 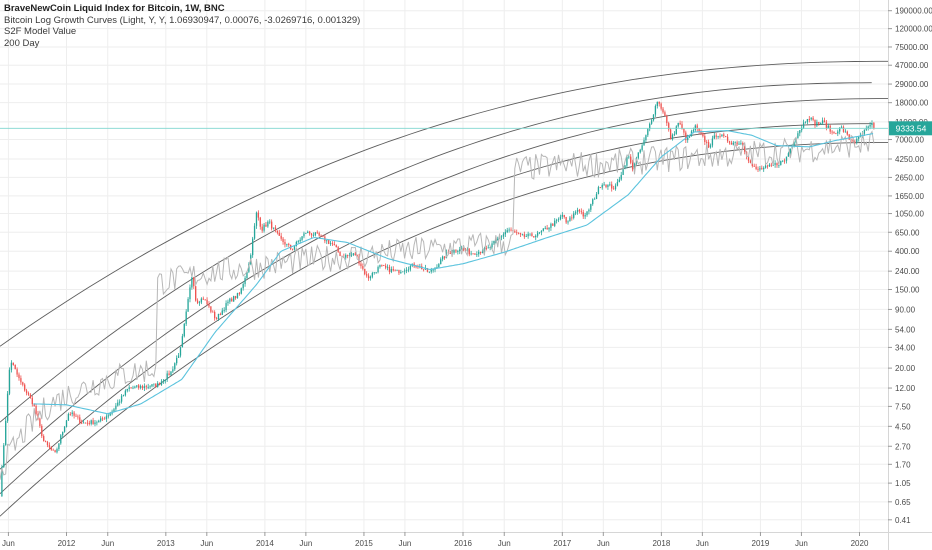 What do you see at coordinates (903, 406) in the screenshot?
I see `y-tick-label: 7.50` at bounding box center [903, 406].